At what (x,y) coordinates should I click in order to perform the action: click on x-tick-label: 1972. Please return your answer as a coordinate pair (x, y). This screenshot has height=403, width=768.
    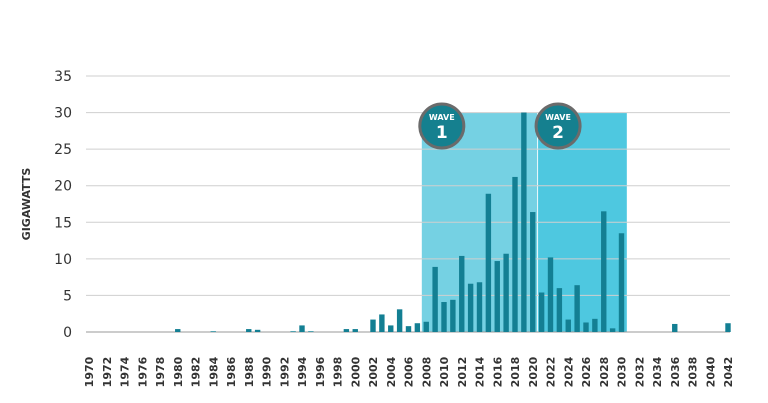
    Looking at the image, I should click on (107, 372).